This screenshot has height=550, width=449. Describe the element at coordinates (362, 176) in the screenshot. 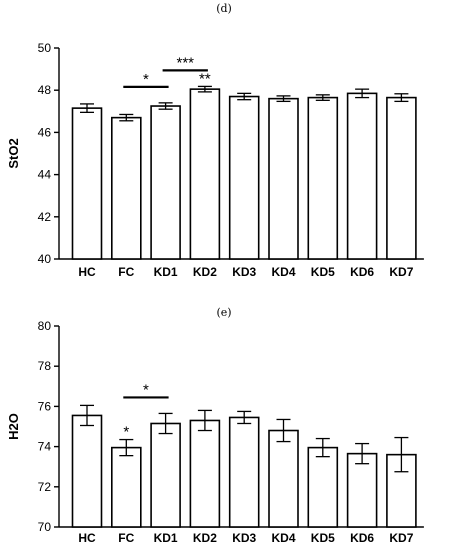

I see `panel-d-bar-kd6` at that location.